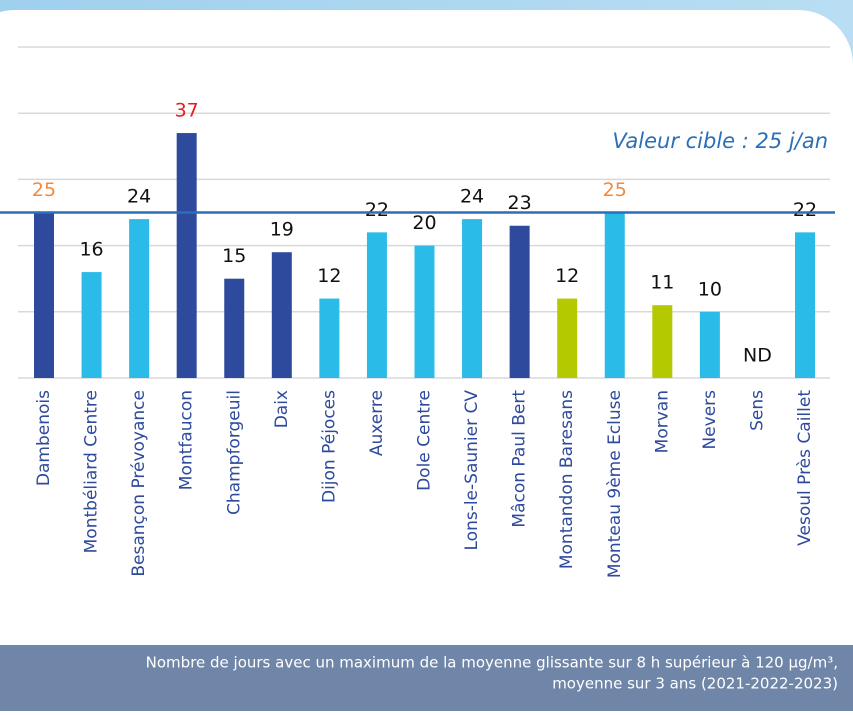 The width and height of the screenshot is (853, 715). What do you see at coordinates (757, 410) in the screenshot?
I see `x-tick-label: Sens` at bounding box center [757, 410].